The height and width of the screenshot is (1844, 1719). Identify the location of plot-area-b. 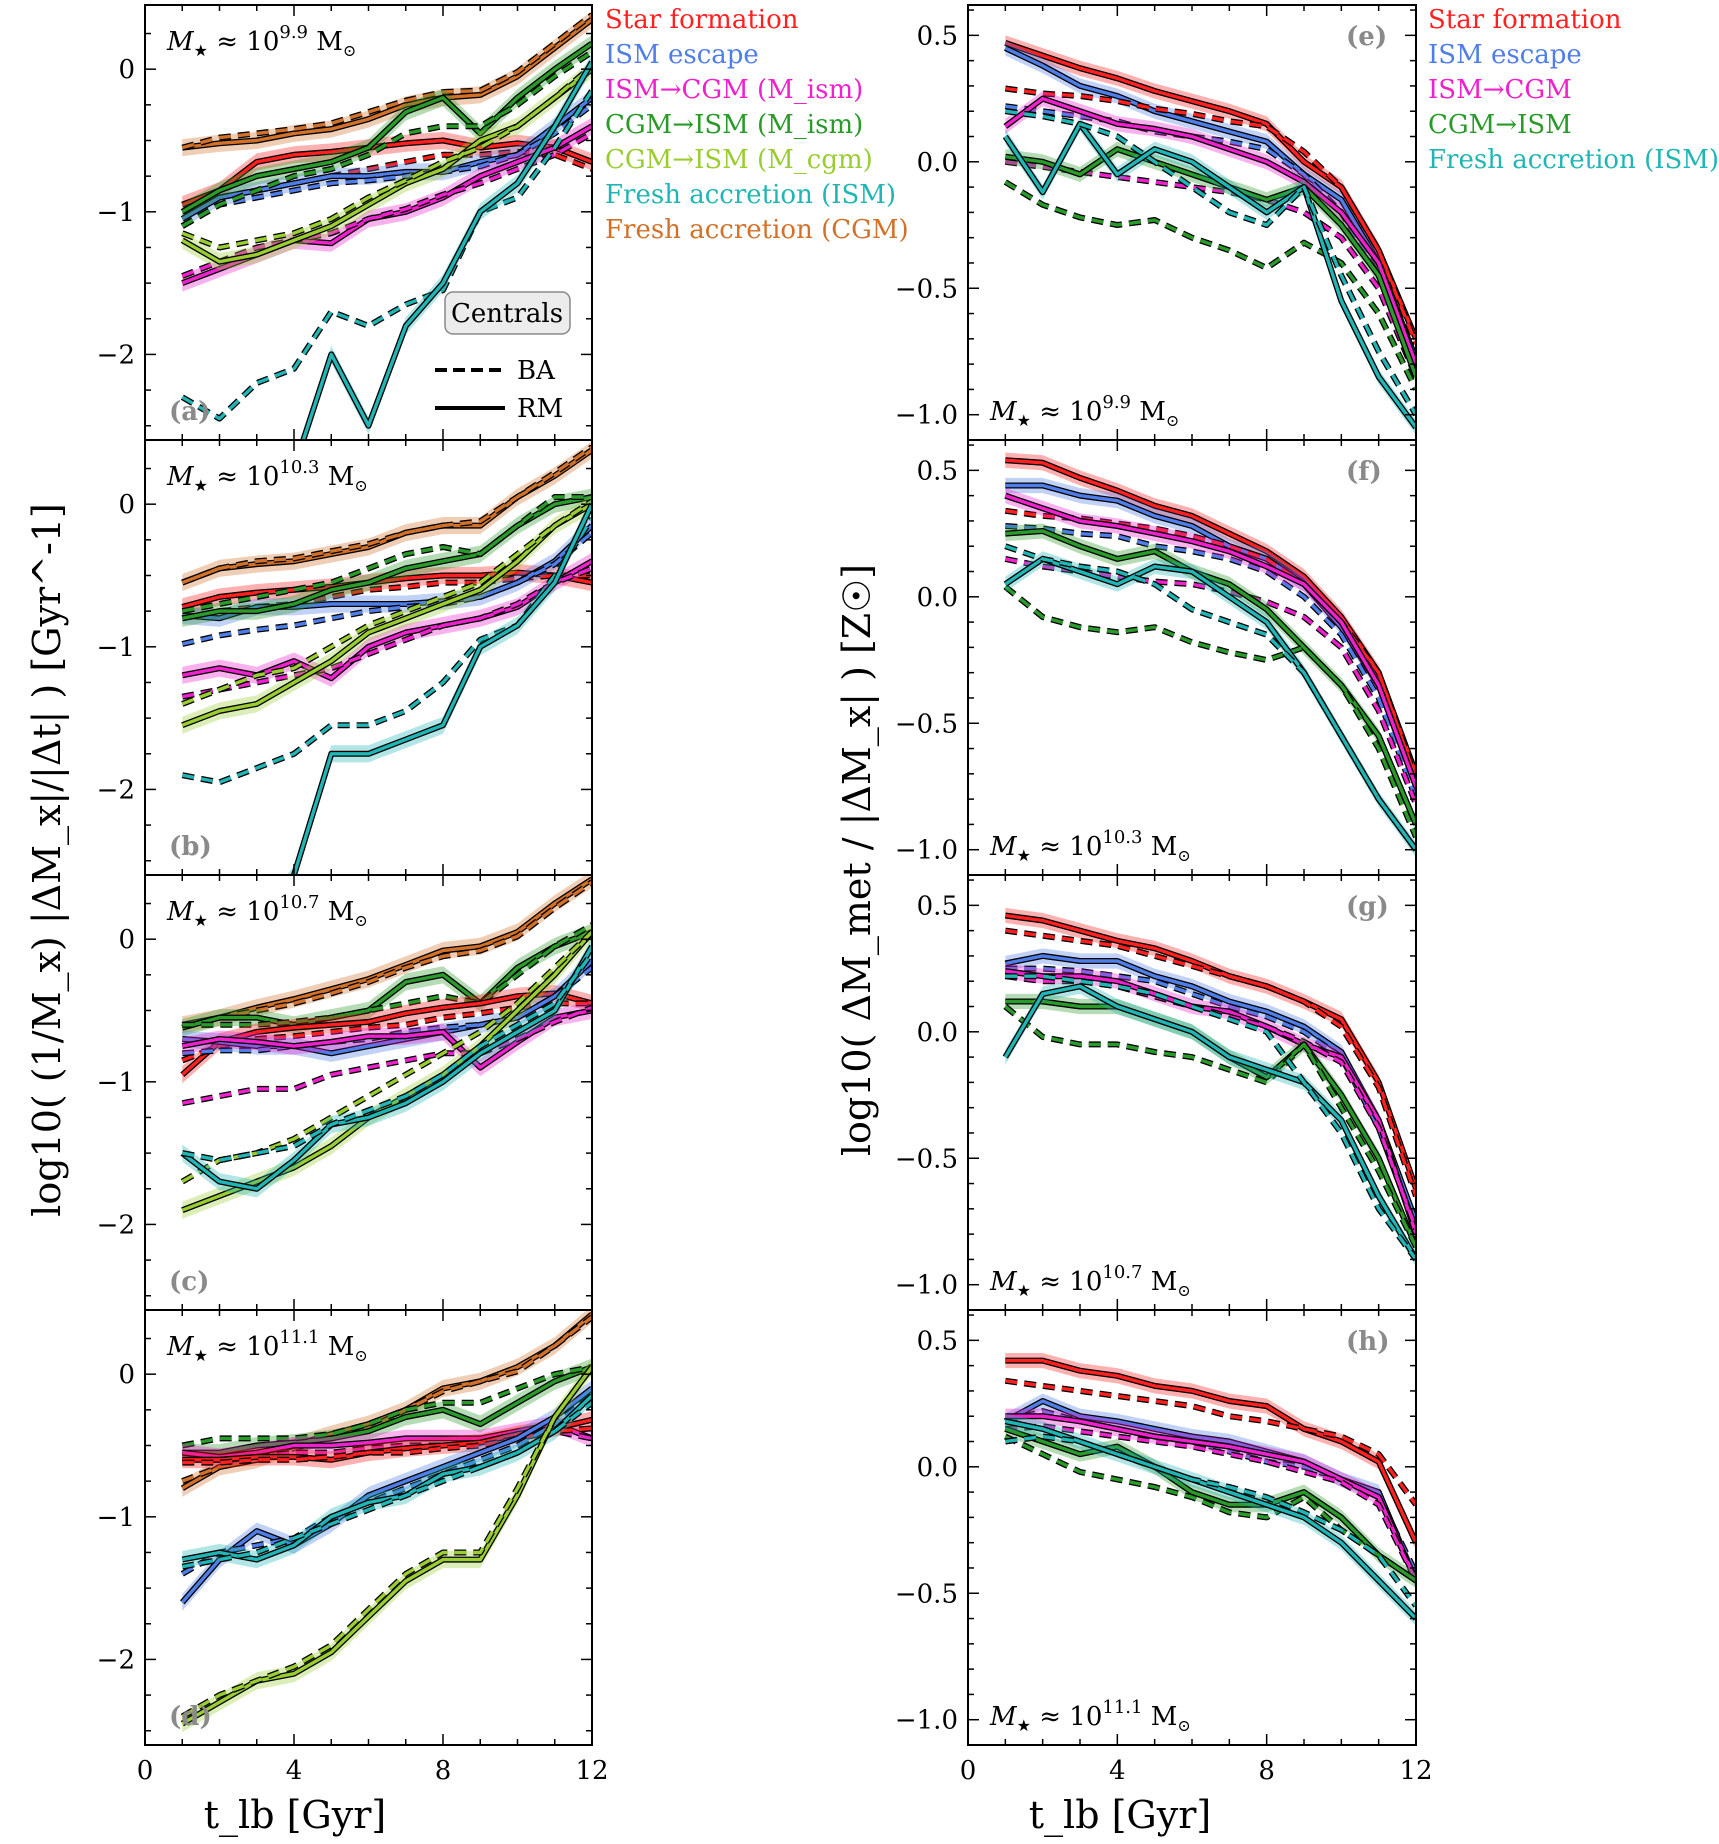
(386, 658).